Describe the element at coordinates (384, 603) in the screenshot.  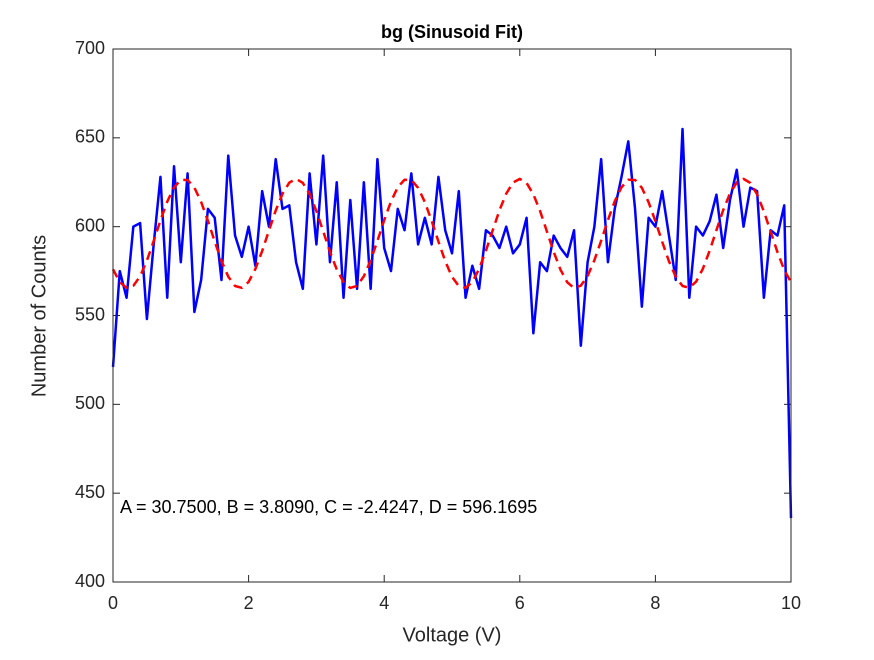
I see `x-tick-label: 4` at that location.